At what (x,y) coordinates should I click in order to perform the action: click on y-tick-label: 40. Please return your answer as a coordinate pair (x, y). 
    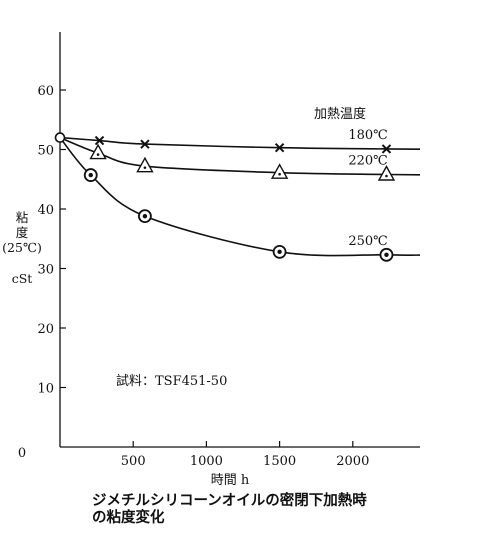
    Looking at the image, I should click on (45, 210).